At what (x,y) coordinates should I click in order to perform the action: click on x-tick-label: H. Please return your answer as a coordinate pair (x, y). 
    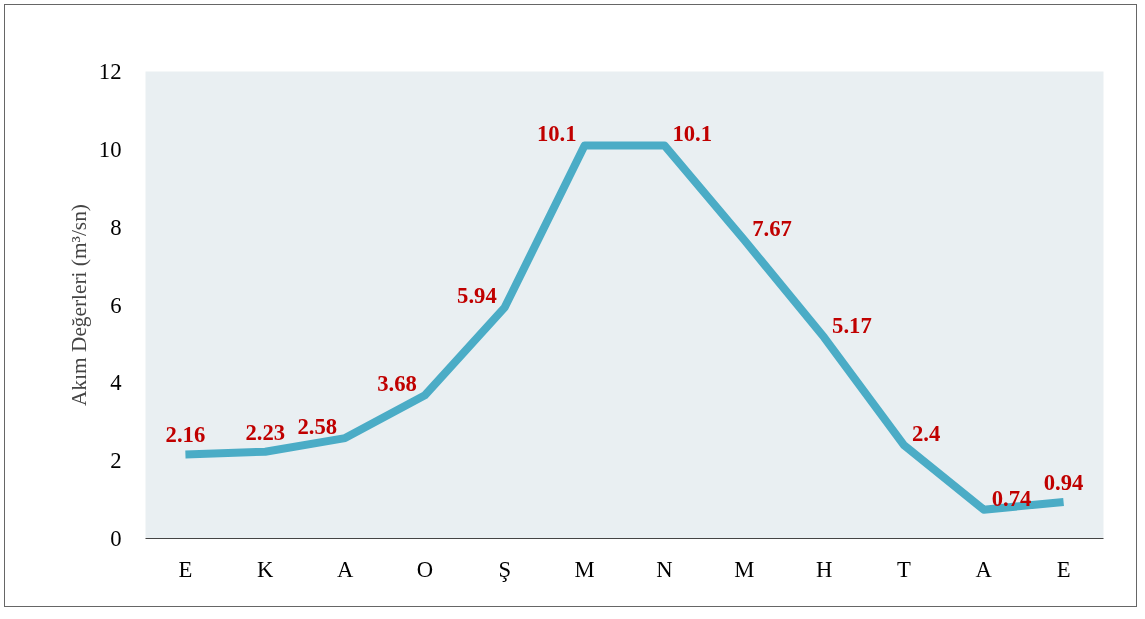
    Looking at the image, I should click on (824, 569).